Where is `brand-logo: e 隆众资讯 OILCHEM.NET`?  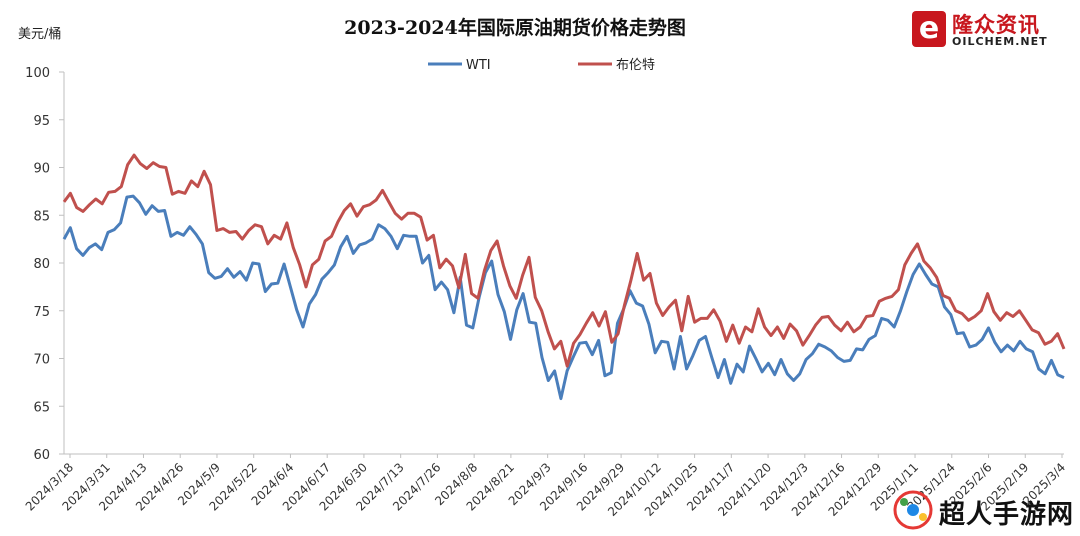
brand-logo: e 隆众资讯 OILCHEM.NET is located at coordinates (991, 30).